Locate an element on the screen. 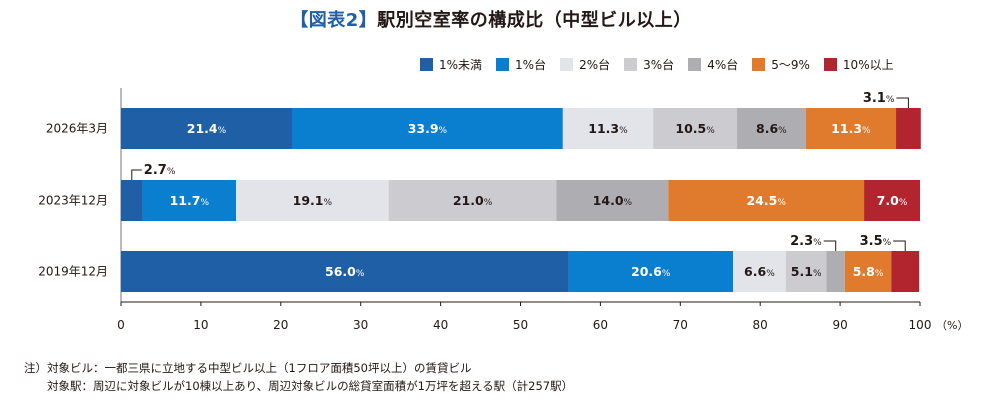 Image resolution: width=982 pixels, height=404 pixels. category-label: 2023年12月 is located at coordinates (73, 201).